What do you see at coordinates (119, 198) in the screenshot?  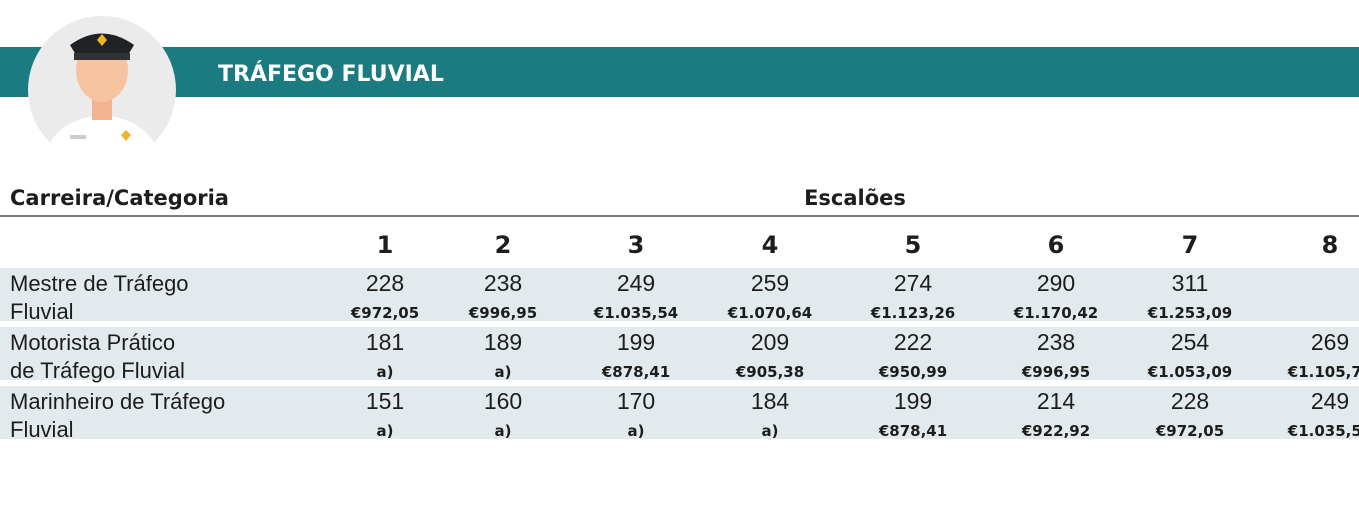 I see `row-header: Carreira/Categoria` at bounding box center [119, 198].